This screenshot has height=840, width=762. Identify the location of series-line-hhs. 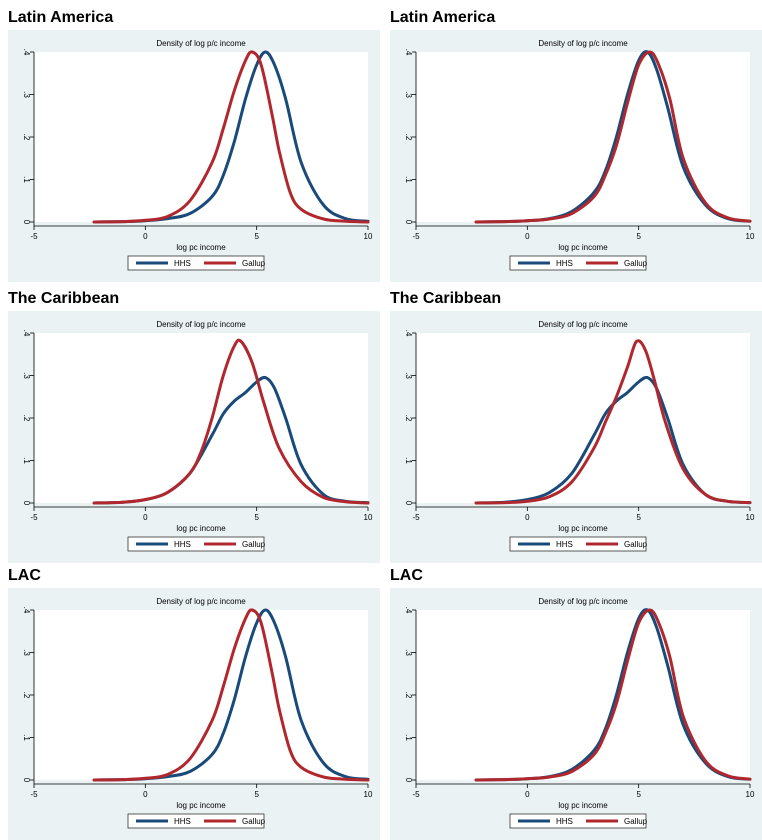
(613, 440).